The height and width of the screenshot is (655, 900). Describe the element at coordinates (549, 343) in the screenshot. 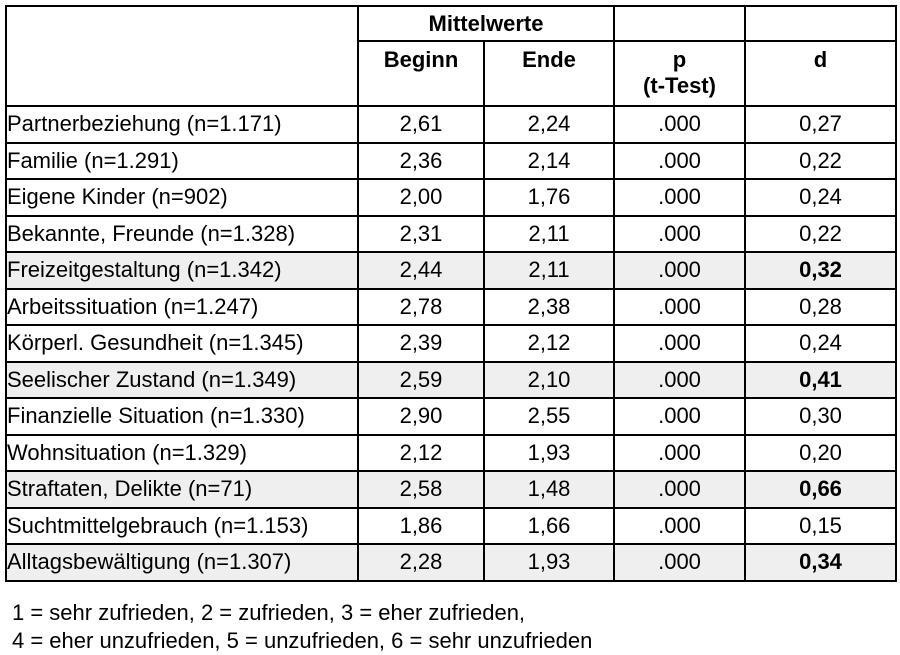

I see `ende-value-cell: 2,12` at that location.